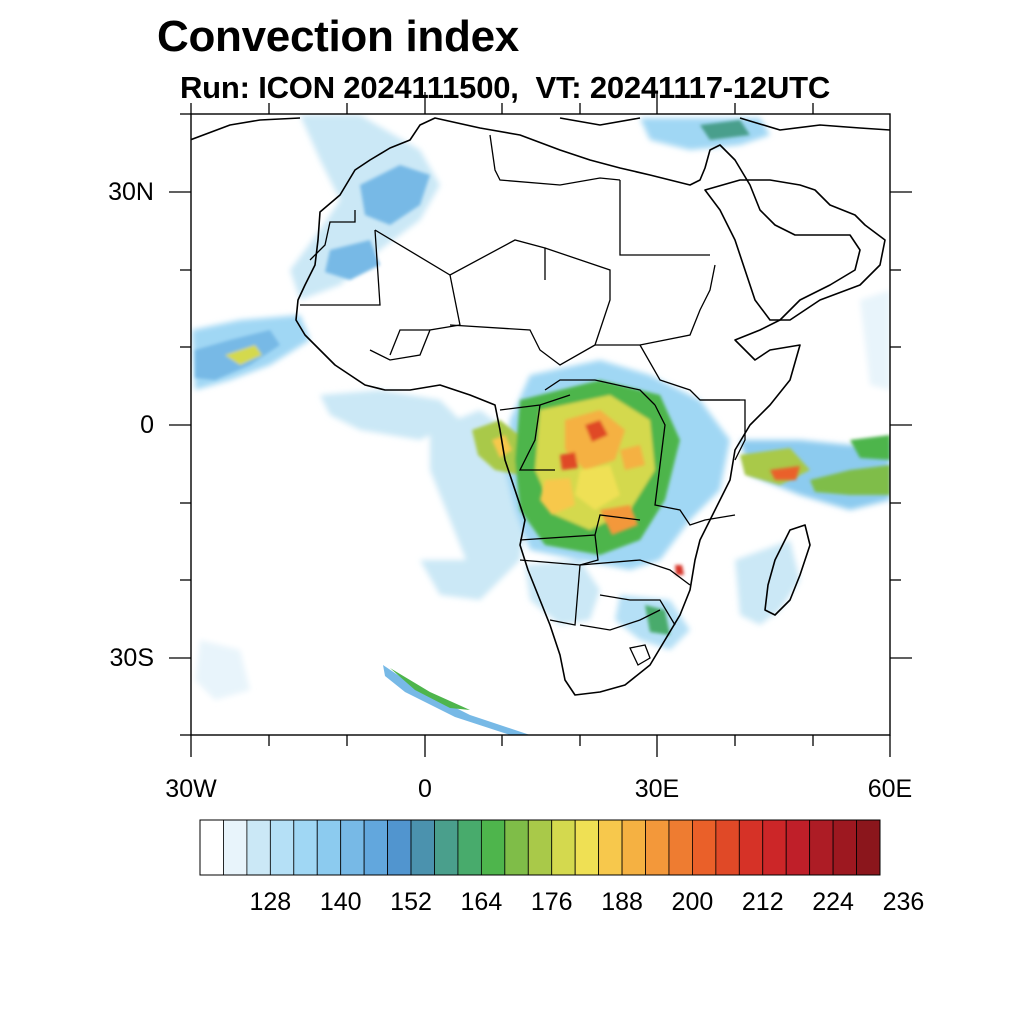 Image resolution: width=1024 pixels, height=1024 pixels. Describe the element at coordinates (131, 192) in the screenshot. I see `lat-label-30n: 30N` at that location.